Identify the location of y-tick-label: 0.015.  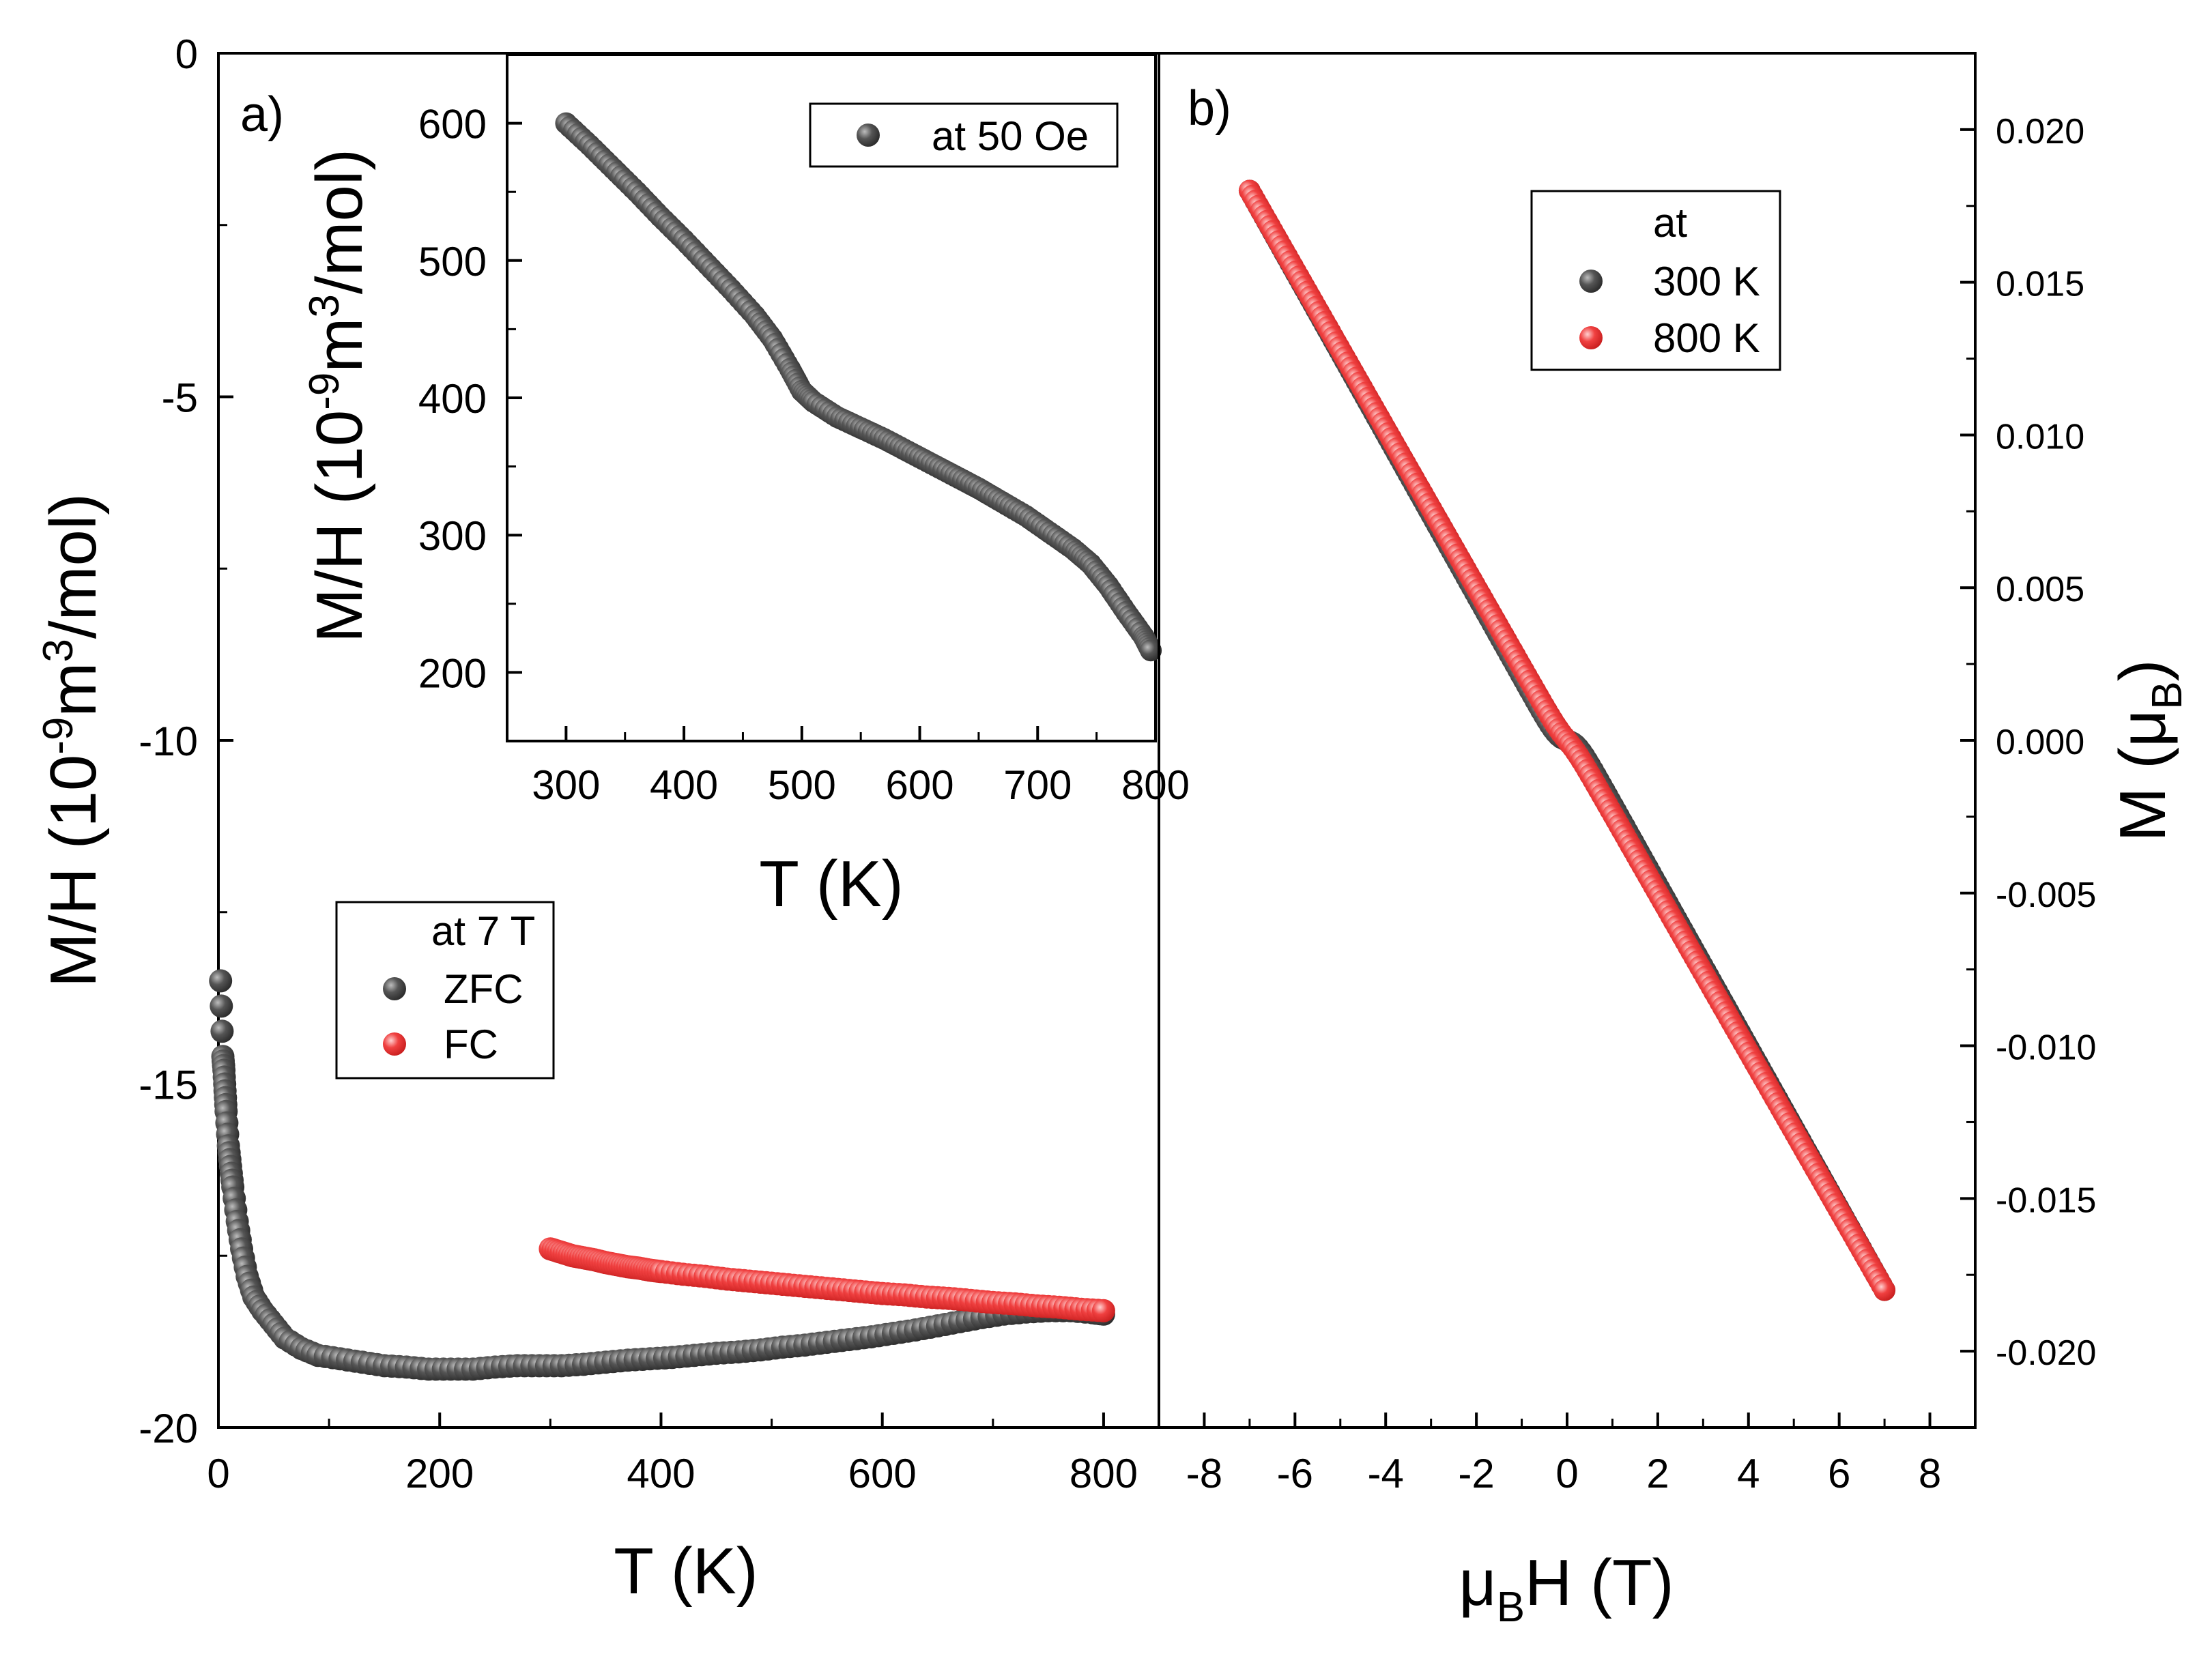
(2040, 284).